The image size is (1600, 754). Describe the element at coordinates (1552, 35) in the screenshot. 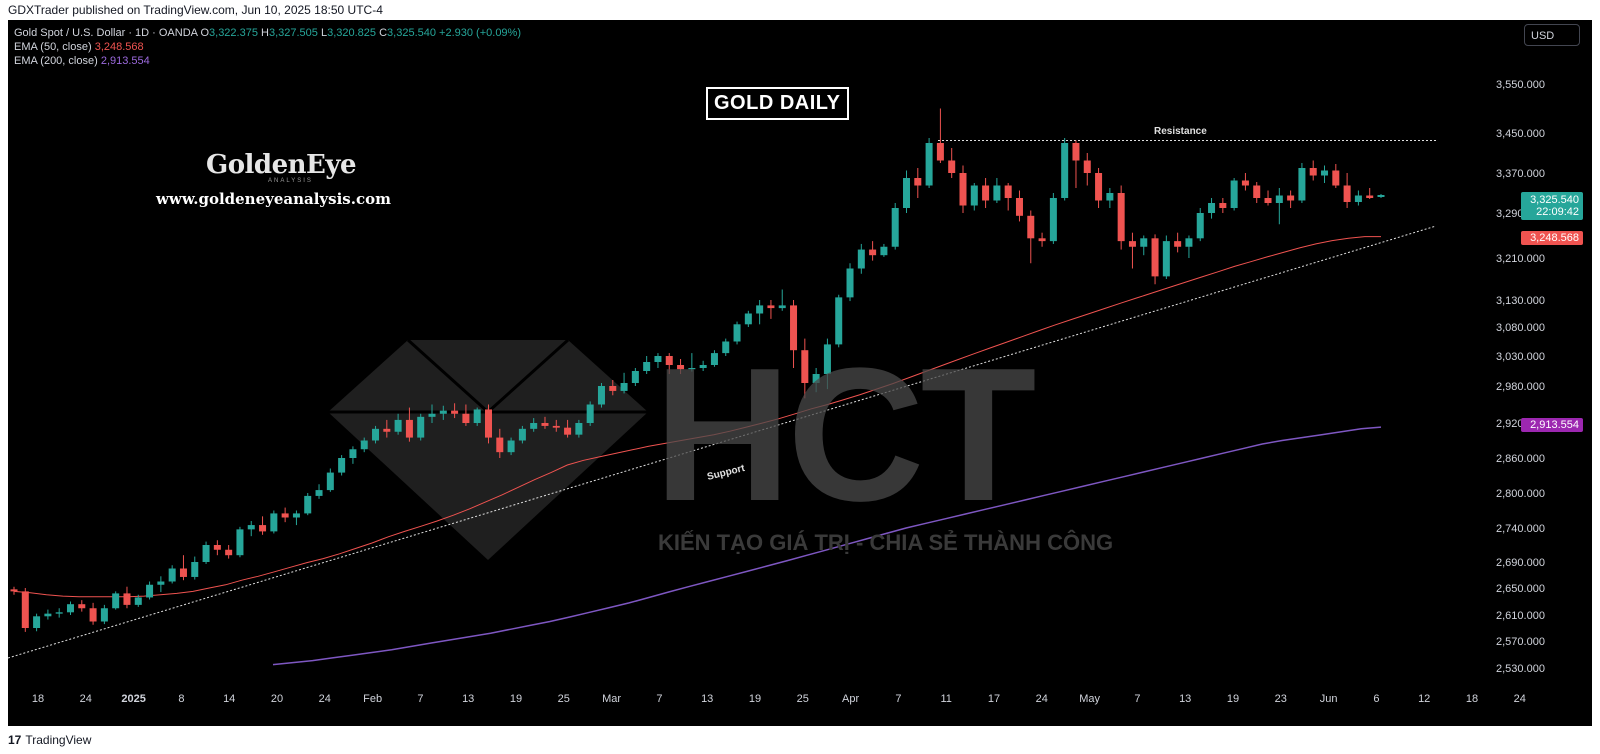

I see `currency-selector: USD` at that location.